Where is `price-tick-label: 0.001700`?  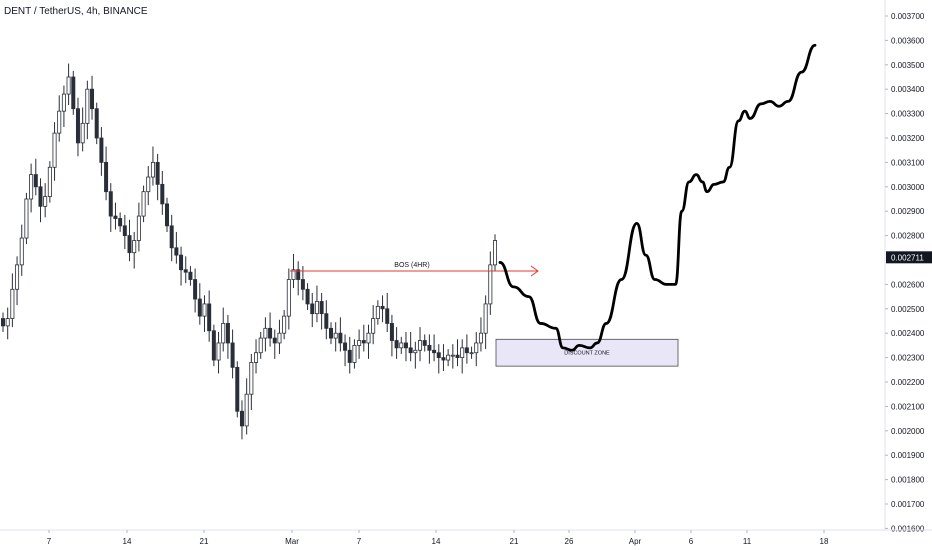
price-tick-label: 0.001700 is located at coordinates (908, 504).